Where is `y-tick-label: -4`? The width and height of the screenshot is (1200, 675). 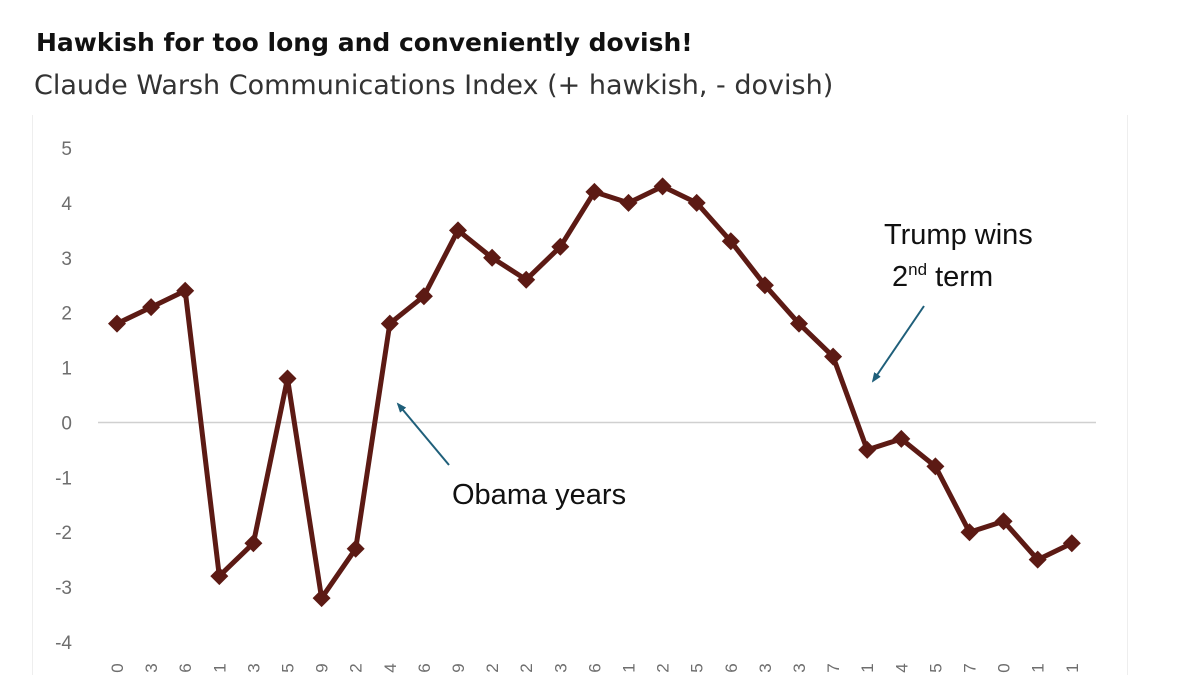
y-tick-label: -4 is located at coordinates (63, 643).